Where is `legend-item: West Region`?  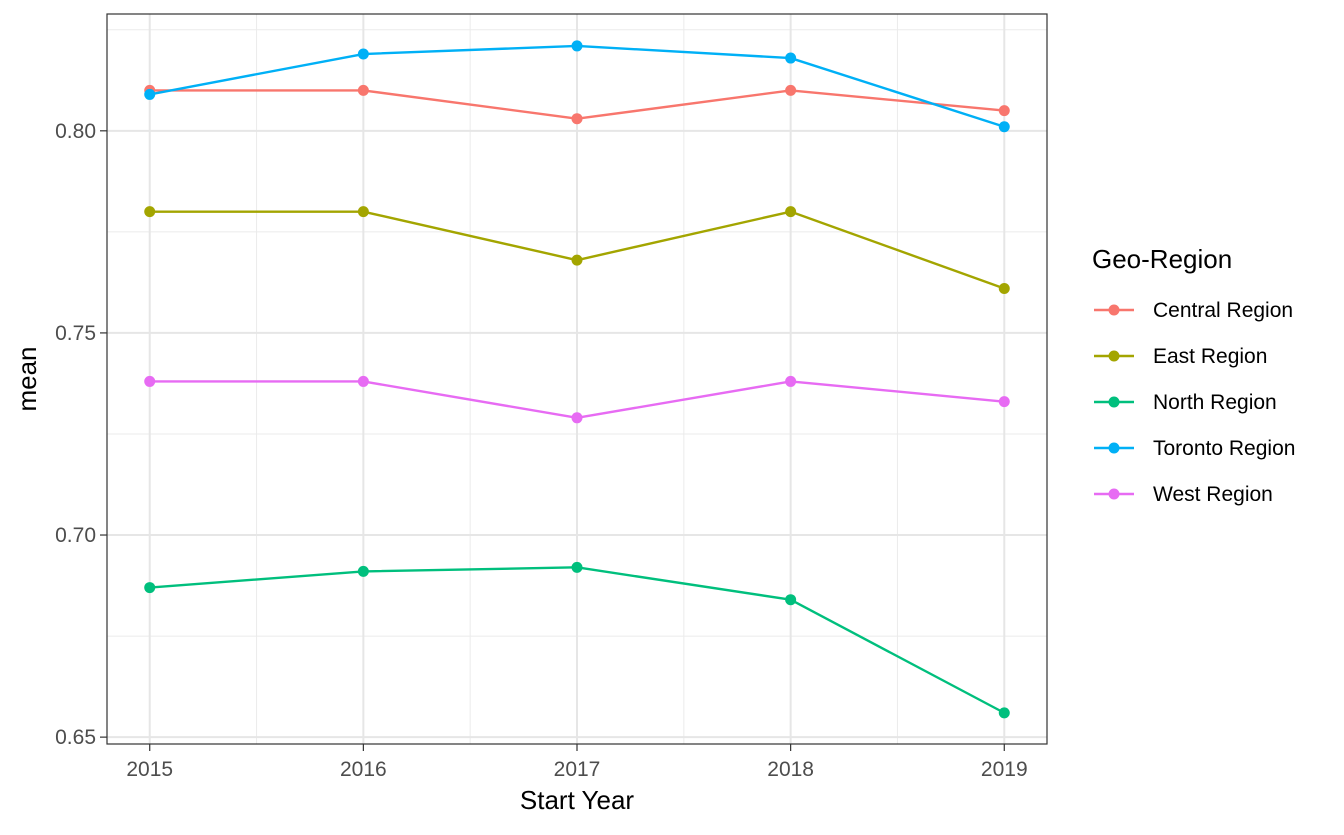 legend-item: West Region is located at coordinates (1183, 494).